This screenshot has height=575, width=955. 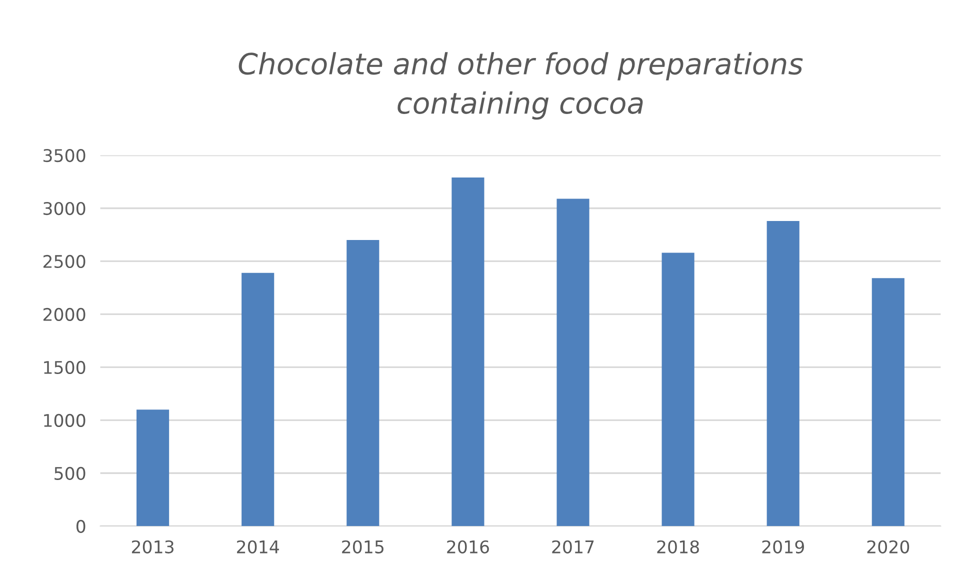 What do you see at coordinates (65, 367) in the screenshot?
I see `y-tick-label: 1500` at bounding box center [65, 367].